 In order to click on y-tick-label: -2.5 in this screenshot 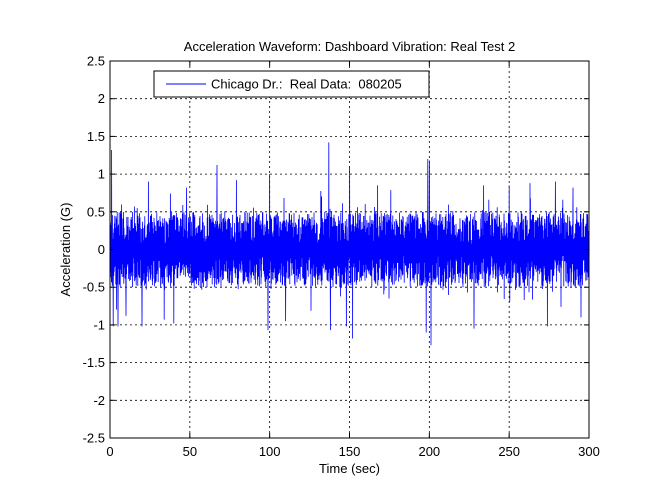, I will do `click(94, 438)`.